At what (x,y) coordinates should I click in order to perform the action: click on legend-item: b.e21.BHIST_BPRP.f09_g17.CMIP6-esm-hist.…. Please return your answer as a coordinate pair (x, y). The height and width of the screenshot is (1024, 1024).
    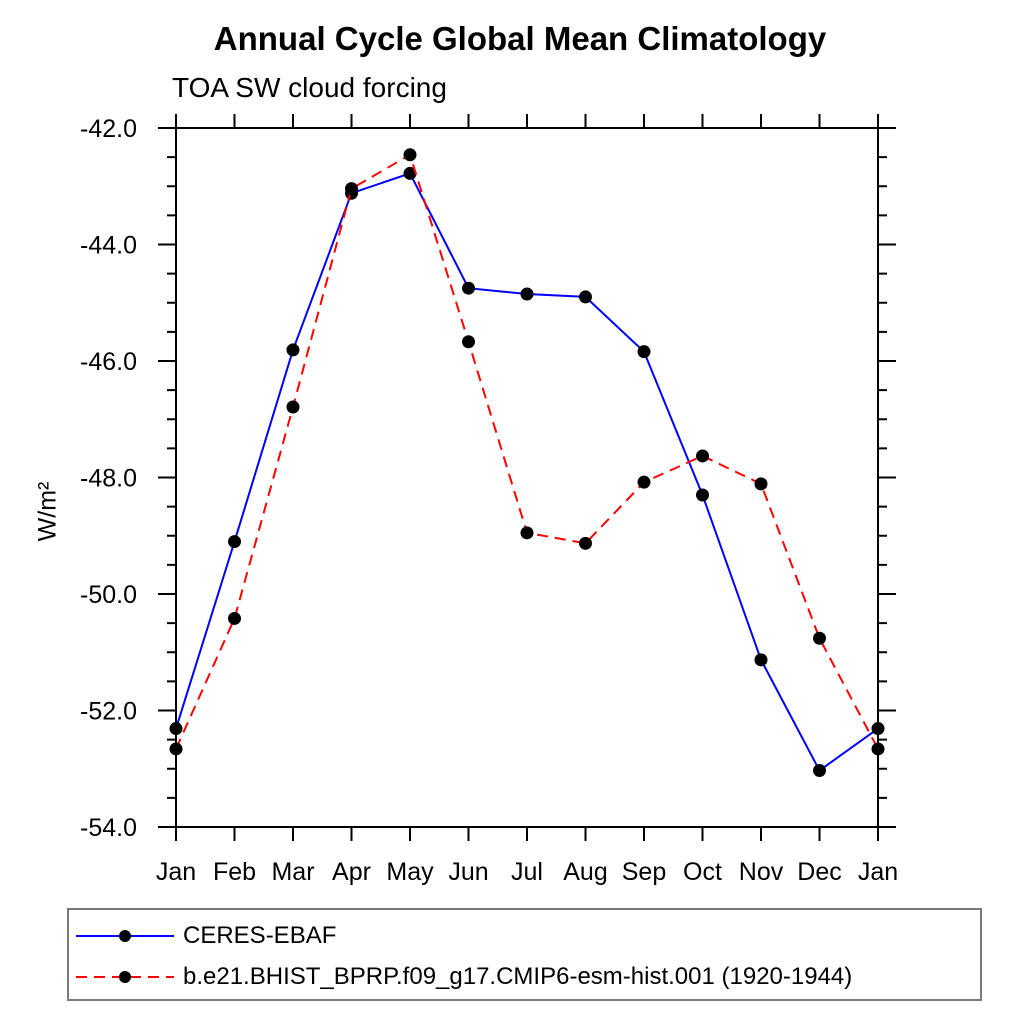
    Looking at the image, I should click on (463, 976).